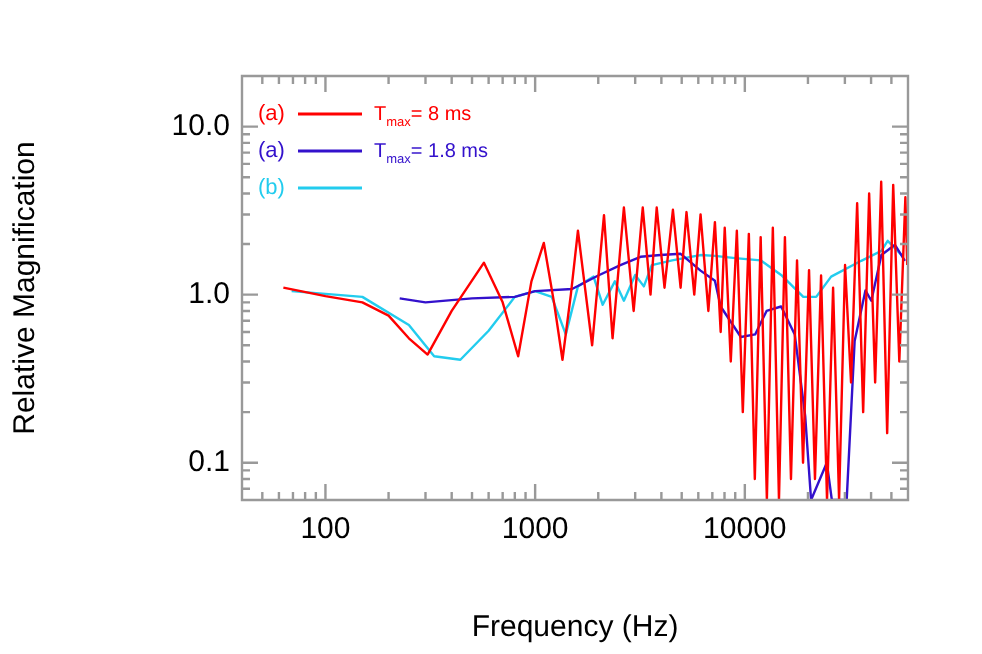 The width and height of the screenshot is (982, 654). Describe the element at coordinates (325, 529) in the screenshot. I see `x-tick-label: 100` at that location.